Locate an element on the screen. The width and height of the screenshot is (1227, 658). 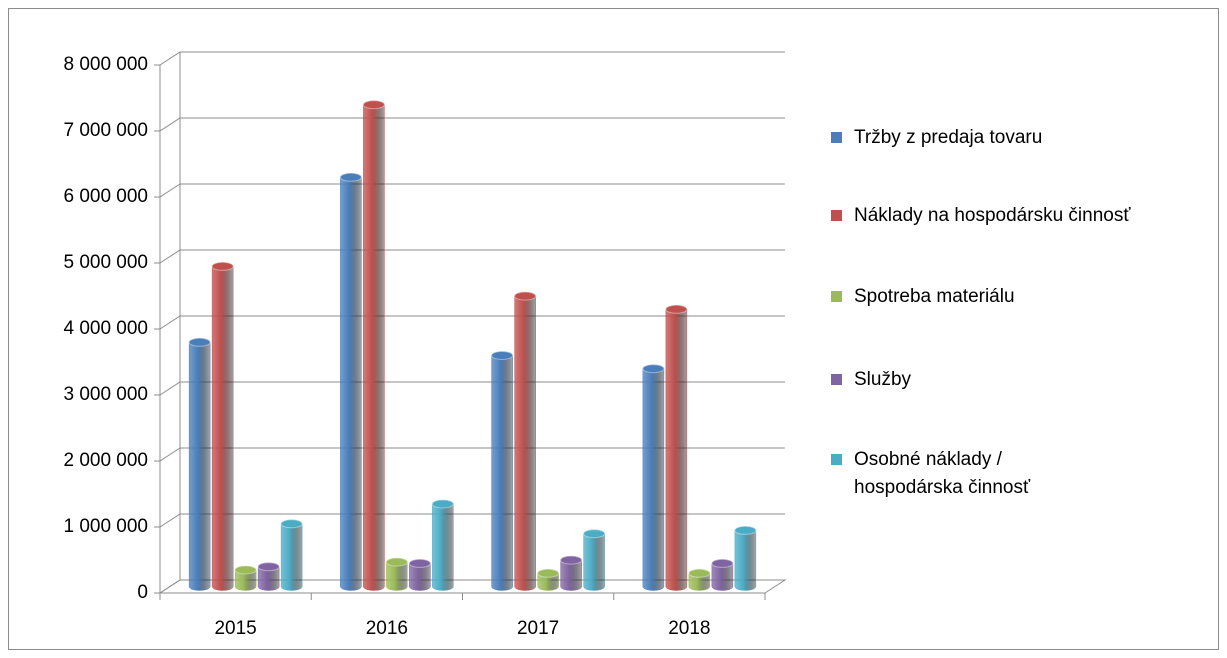
legend-item: Osobné náklady / hospodárska činnosť is located at coordinates (943, 474).